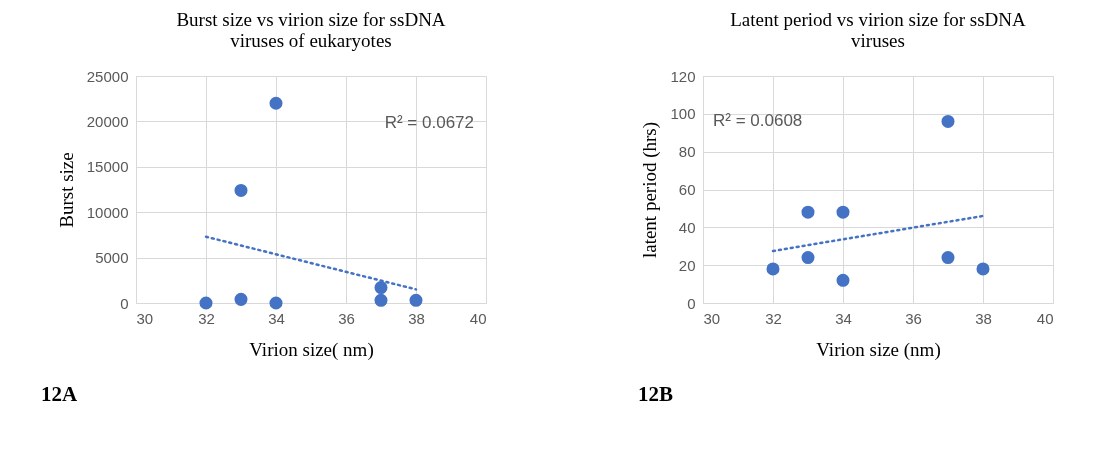  What do you see at coordinates (758, 120) in the screenshot?
I see `annotation: R² = 0.0608` at bounding box center [758, 120].